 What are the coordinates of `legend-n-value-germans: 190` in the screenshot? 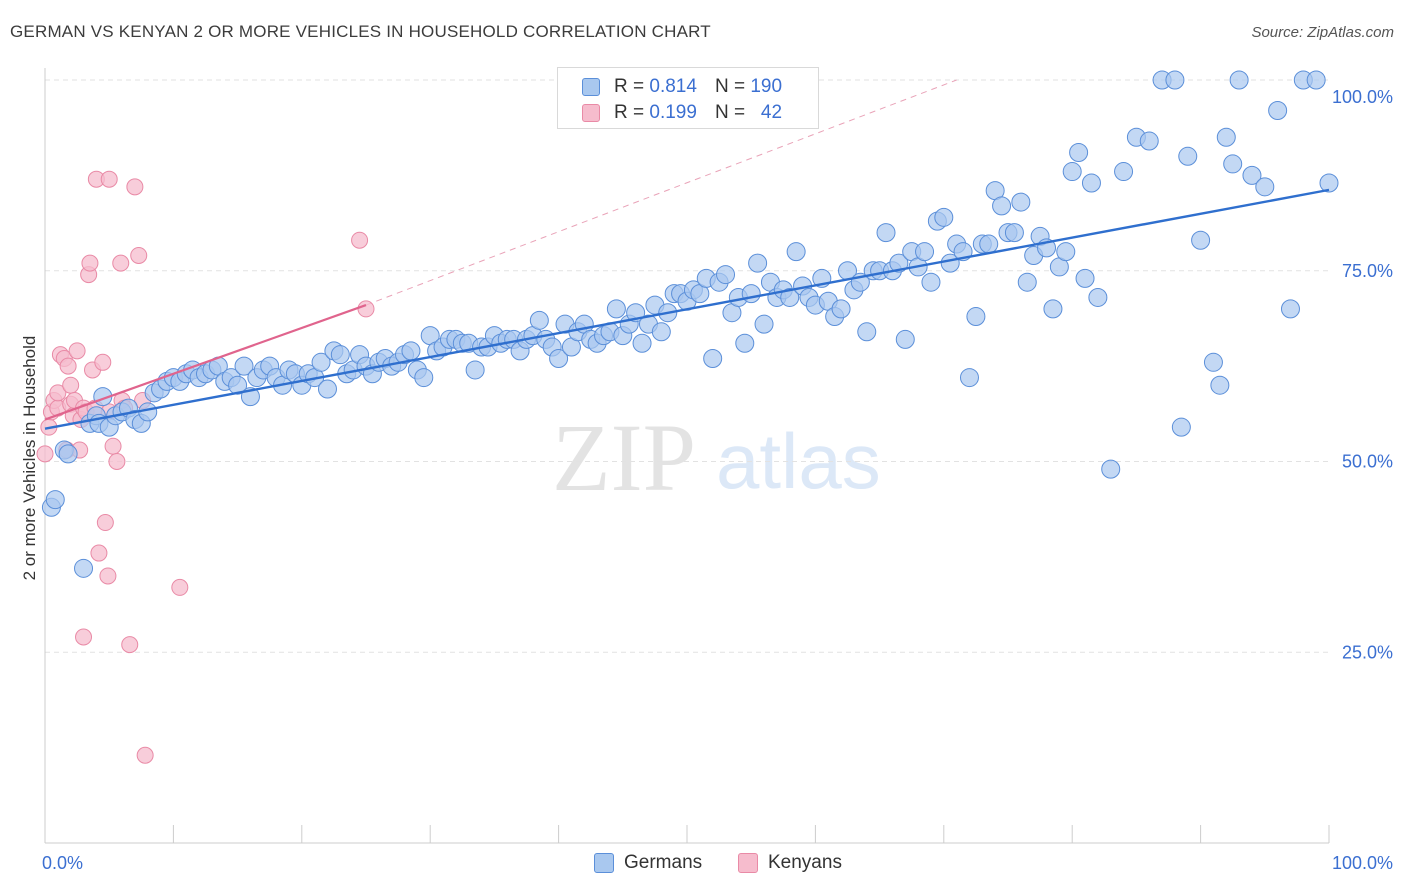 It's located at (766, 86).